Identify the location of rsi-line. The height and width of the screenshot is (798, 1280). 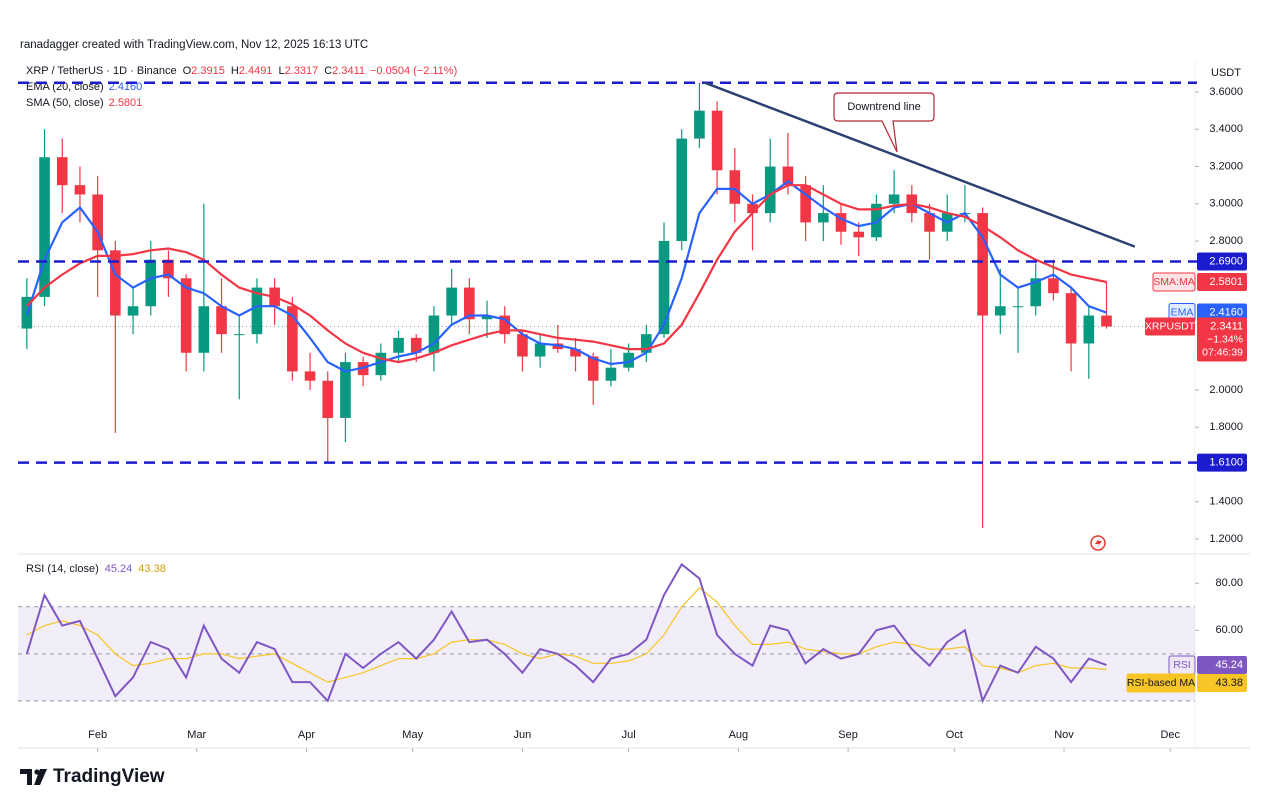
(566, 635).